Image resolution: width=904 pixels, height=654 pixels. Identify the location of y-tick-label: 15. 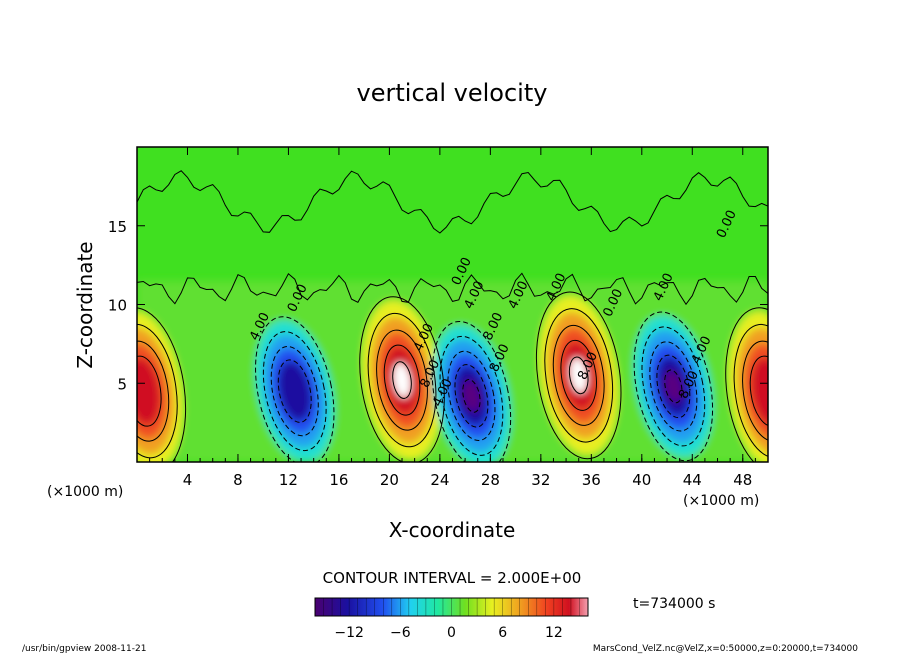
(117, 227).